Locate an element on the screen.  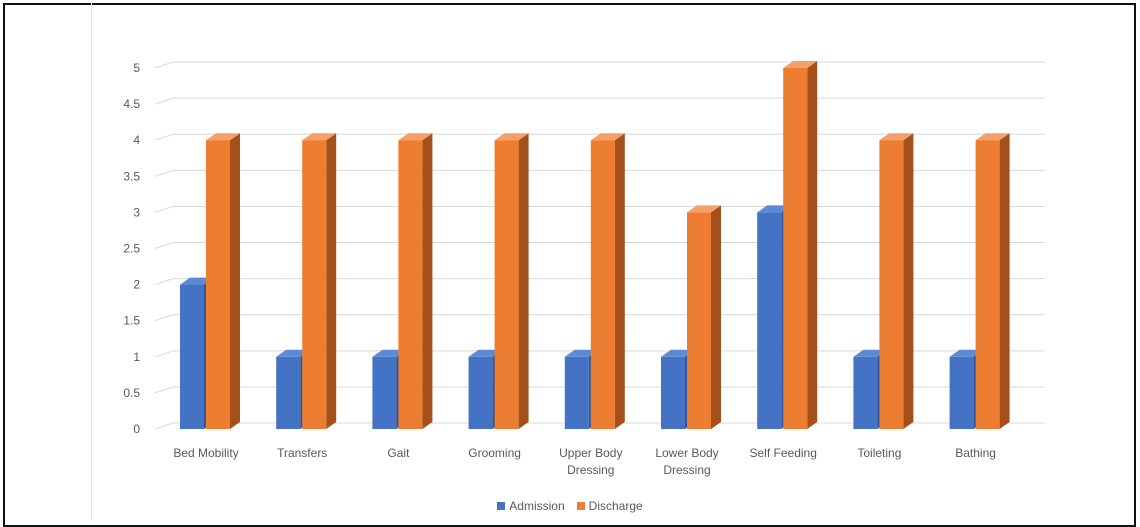
y-tick-label: 4 is located at coordinates (136, 140).